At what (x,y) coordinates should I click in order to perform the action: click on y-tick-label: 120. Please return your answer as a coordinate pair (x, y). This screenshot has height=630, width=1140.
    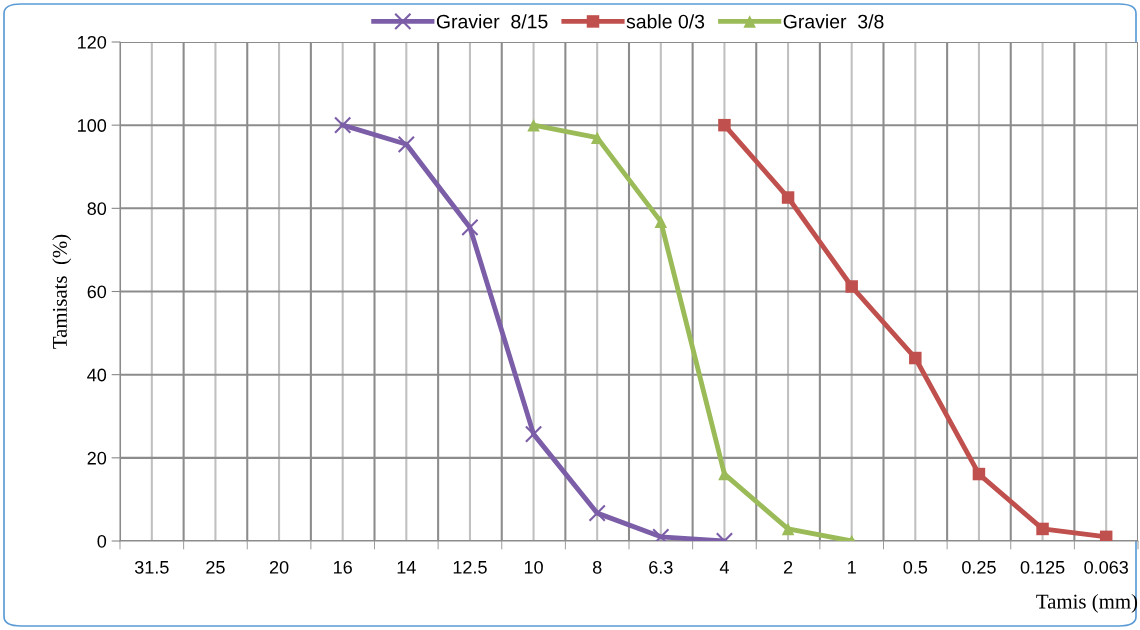
    Looking at the image, I should click on (92, 42).